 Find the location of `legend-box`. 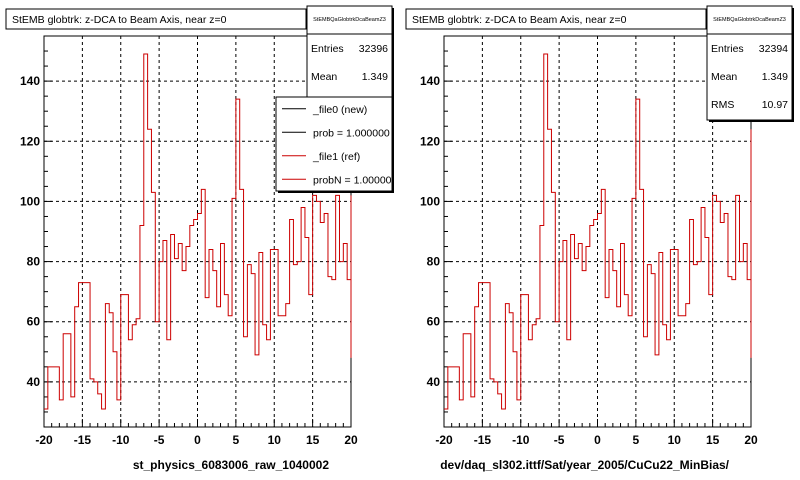

legend-box is located at coordinates (334, 144).